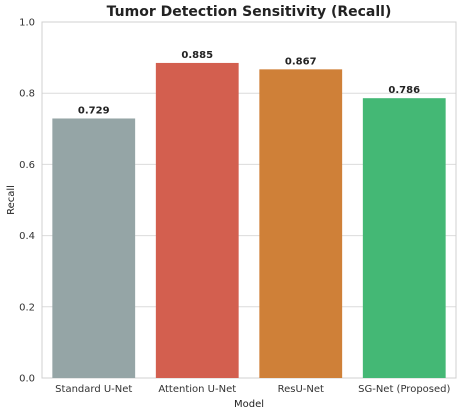 The height and width of the screenshot is (413, 459). Describe the element at coordinates (27, 94) in the screenshot. I see `y-tick-label: 0.8` at that location.